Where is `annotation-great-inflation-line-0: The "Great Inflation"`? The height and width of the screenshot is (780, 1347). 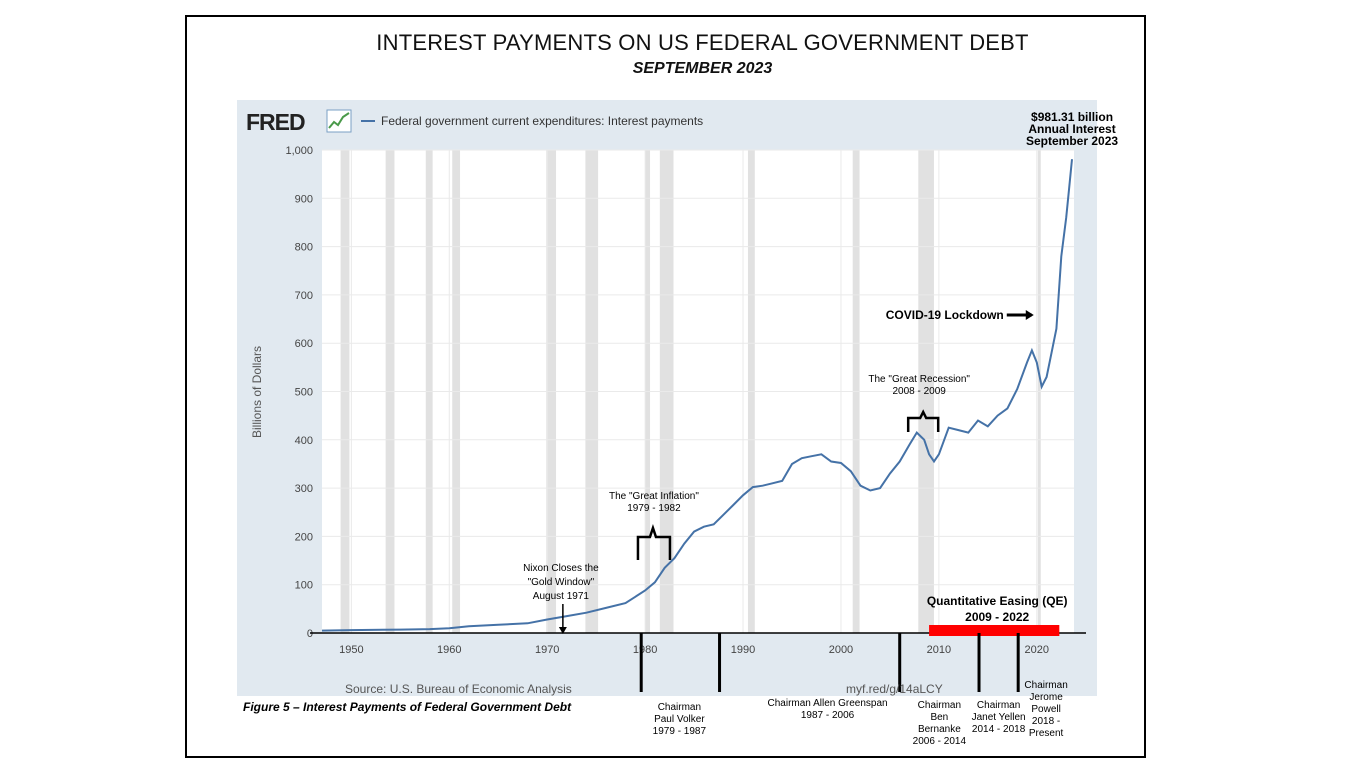 annotation-great-inflation-line-0: The "Great Inflation" is located at coordinates (654, 496).